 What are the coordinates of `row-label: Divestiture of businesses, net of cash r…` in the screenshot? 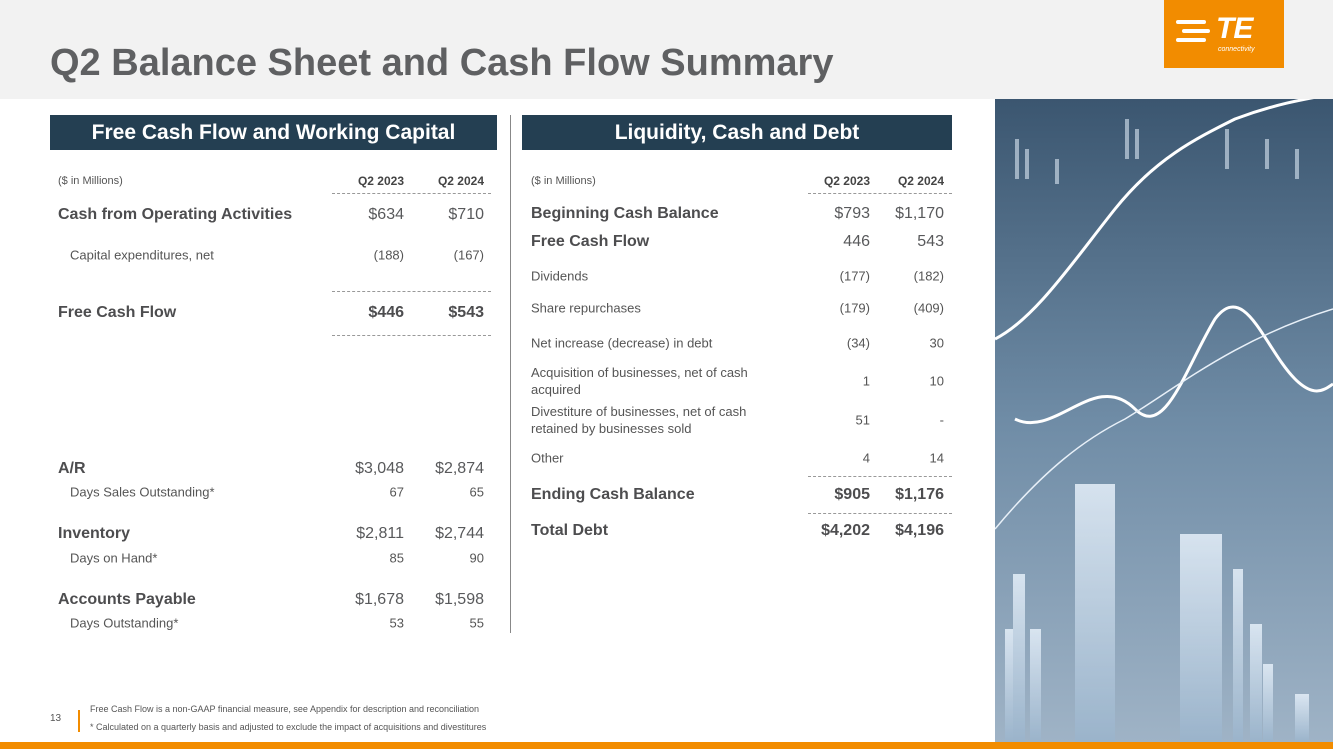 It's located at (639, 420).